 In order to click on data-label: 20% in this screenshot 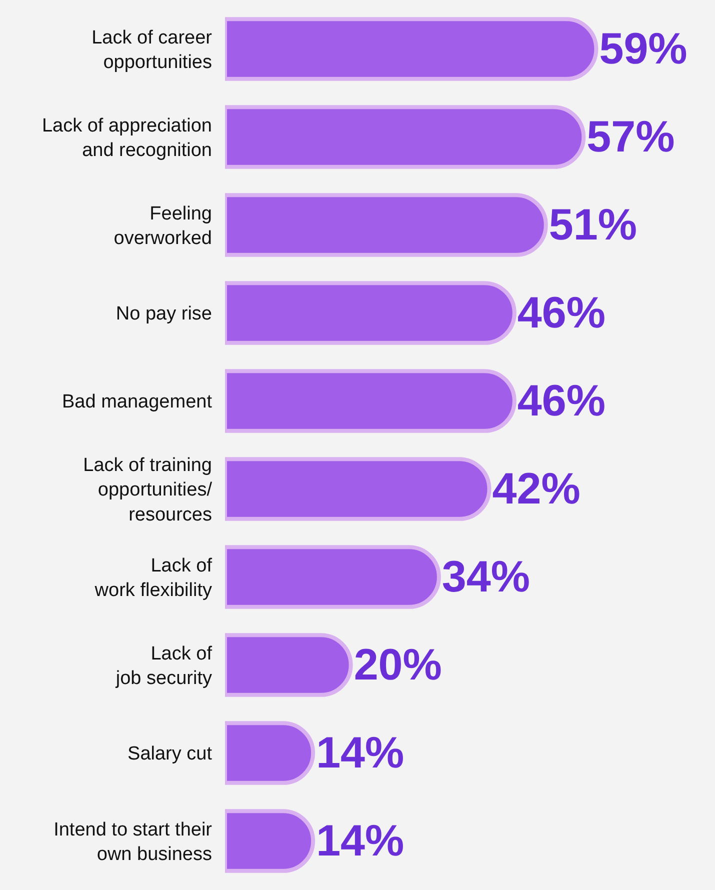, I will do `click(398, 665)`.